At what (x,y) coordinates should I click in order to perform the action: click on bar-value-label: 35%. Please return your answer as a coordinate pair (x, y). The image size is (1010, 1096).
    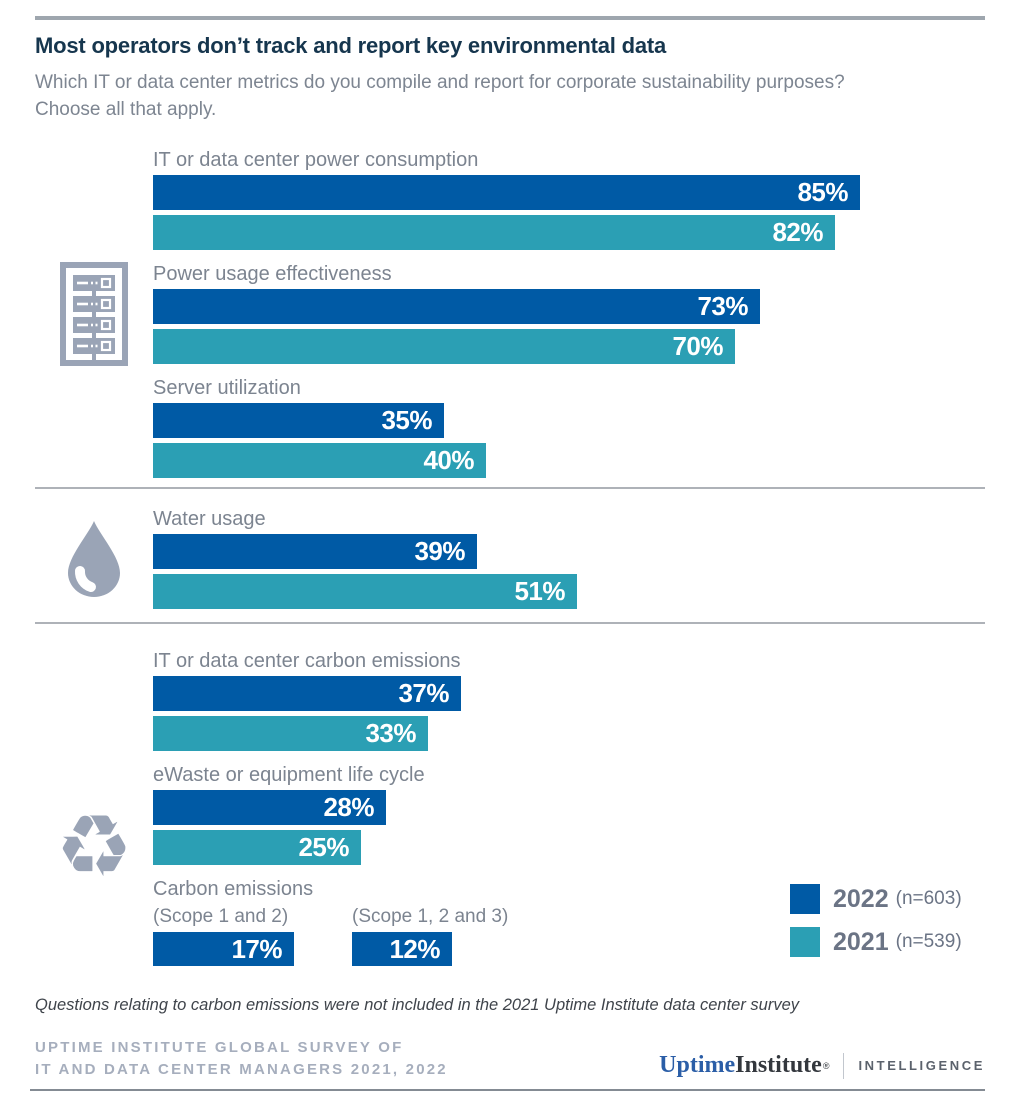
    Looking at the image, I should click on (406, 420).